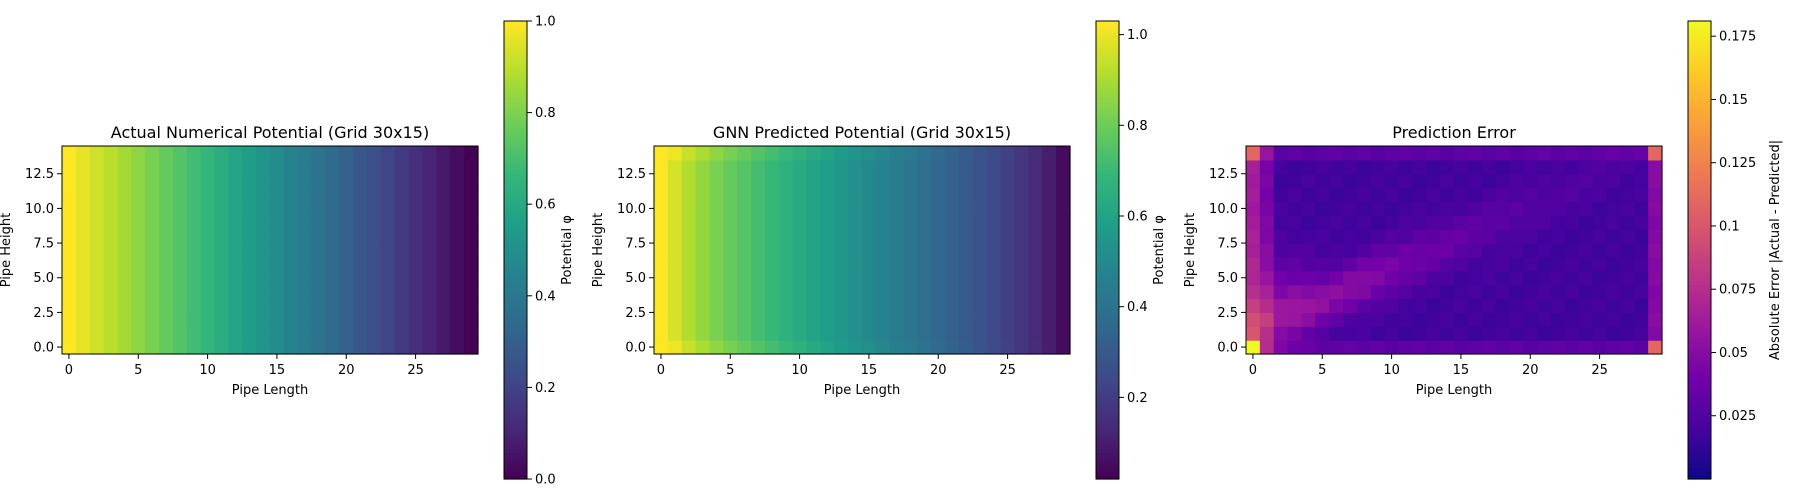  Describe the element at coordinates (631, 209) in the screenshot. I see `y-tick-label: 10.0` at that location.